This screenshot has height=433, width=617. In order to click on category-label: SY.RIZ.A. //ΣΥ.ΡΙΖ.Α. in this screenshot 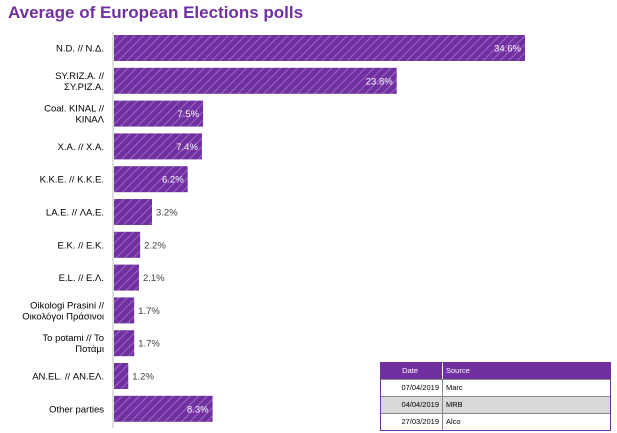, I will do `click(79, 82)`.